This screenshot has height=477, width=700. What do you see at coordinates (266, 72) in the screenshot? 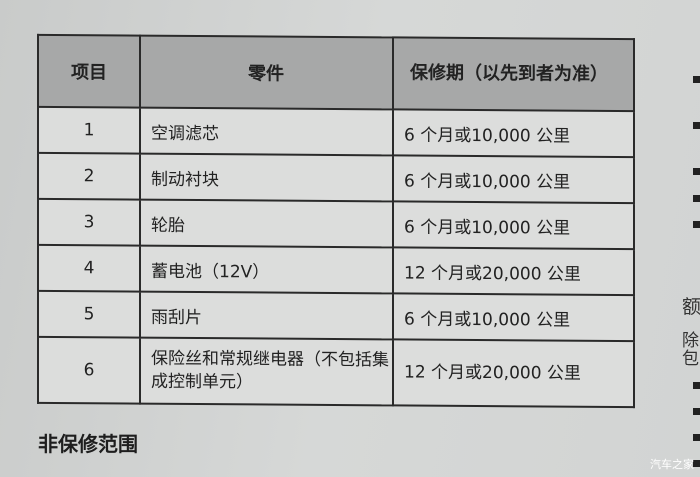
I see `header-part: 零件` at bounding box center [266, 72].